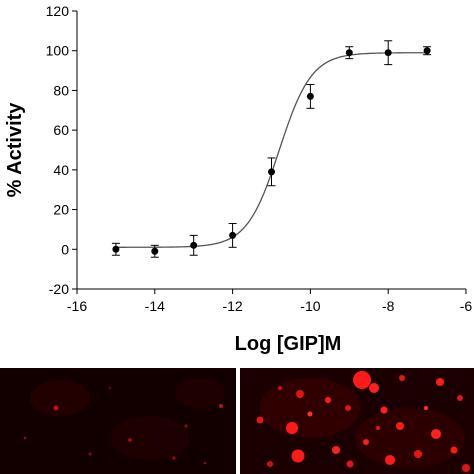 The height and width of the screenshot is (474, 474). I want to click on y-tick-label: 20, so click(61, 210).